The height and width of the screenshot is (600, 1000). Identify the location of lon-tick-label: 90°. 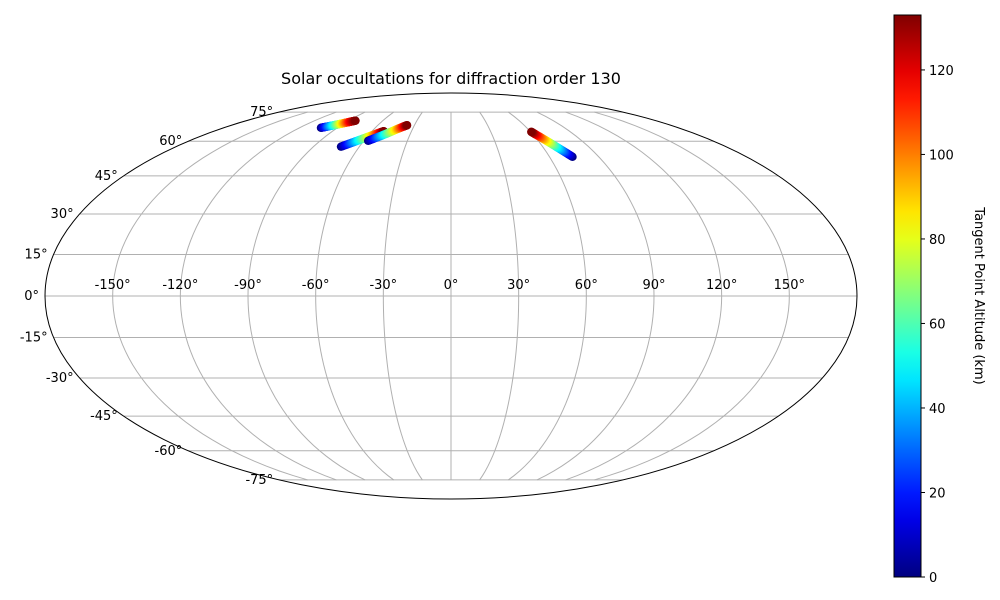
(653, 285).